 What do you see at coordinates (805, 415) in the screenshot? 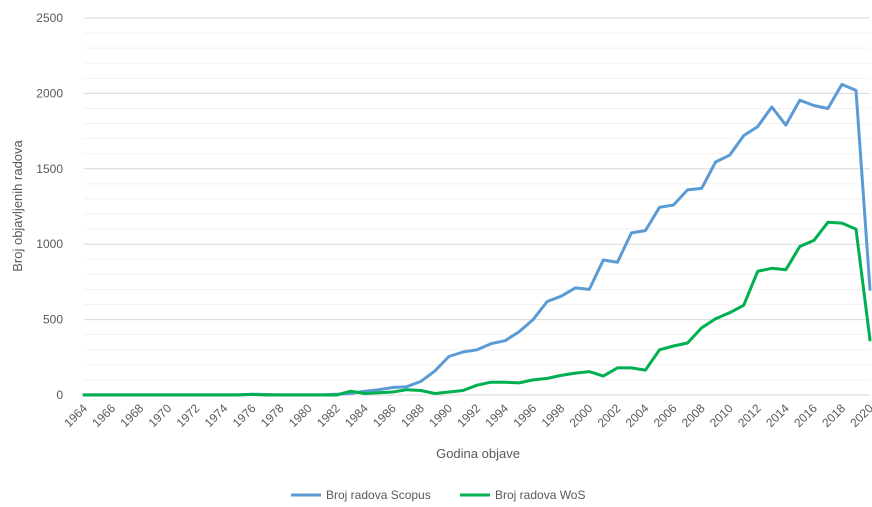
I see `x-tick-label: 2016` at bounding box center [805, 415].